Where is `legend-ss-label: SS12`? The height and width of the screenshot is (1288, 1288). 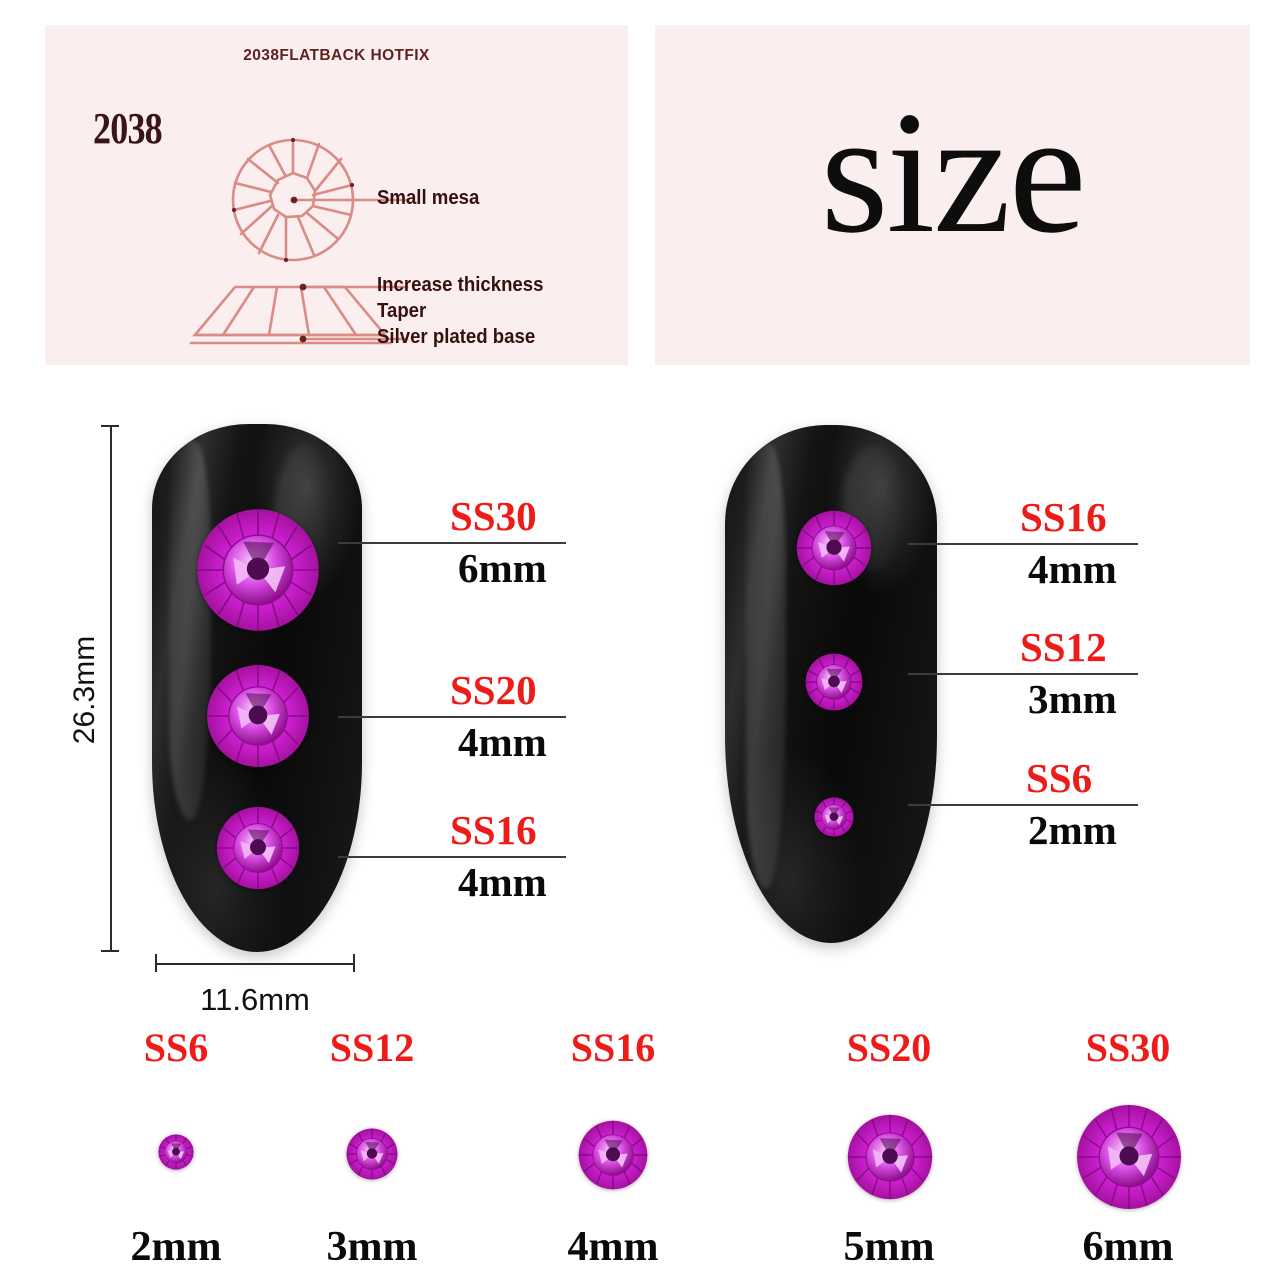 legend-ss-label: SS12 is located at coordinates (372, 1047).